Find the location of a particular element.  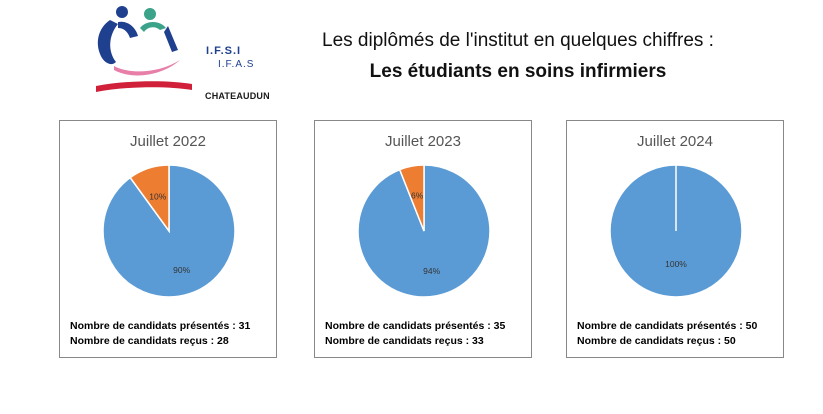

page-subtitle: Les étudiants en soins infirmiers is located at coordinates (518, 71).